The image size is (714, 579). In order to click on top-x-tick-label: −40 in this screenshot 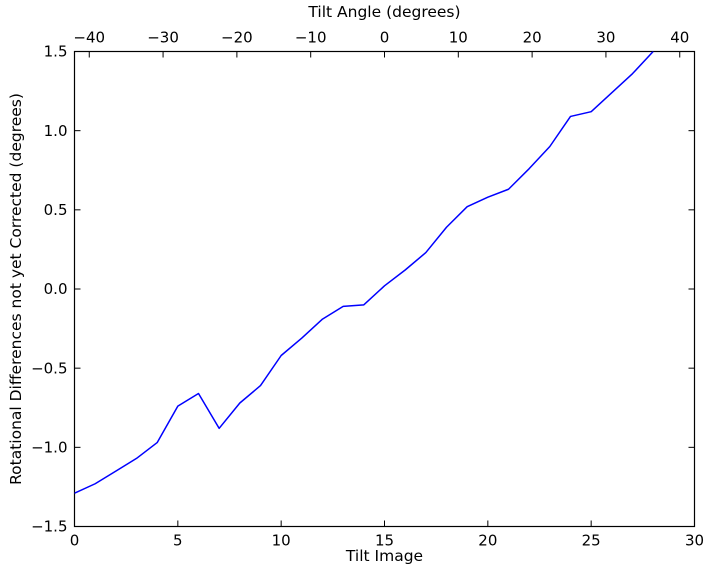, I will do `click(89, 38)`.